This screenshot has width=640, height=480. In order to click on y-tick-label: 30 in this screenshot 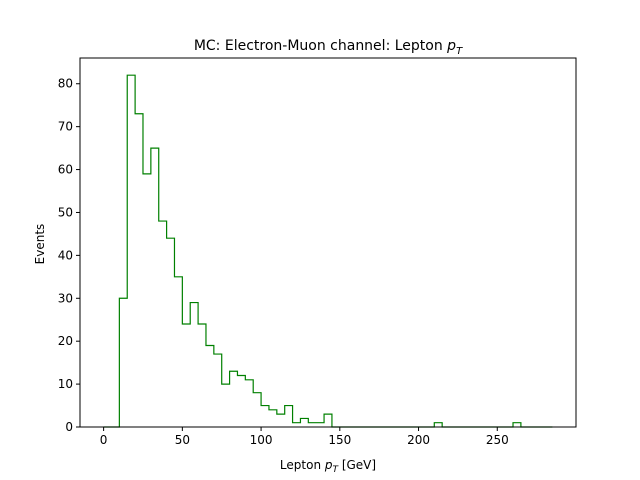, I will do `click(65, 298)`.